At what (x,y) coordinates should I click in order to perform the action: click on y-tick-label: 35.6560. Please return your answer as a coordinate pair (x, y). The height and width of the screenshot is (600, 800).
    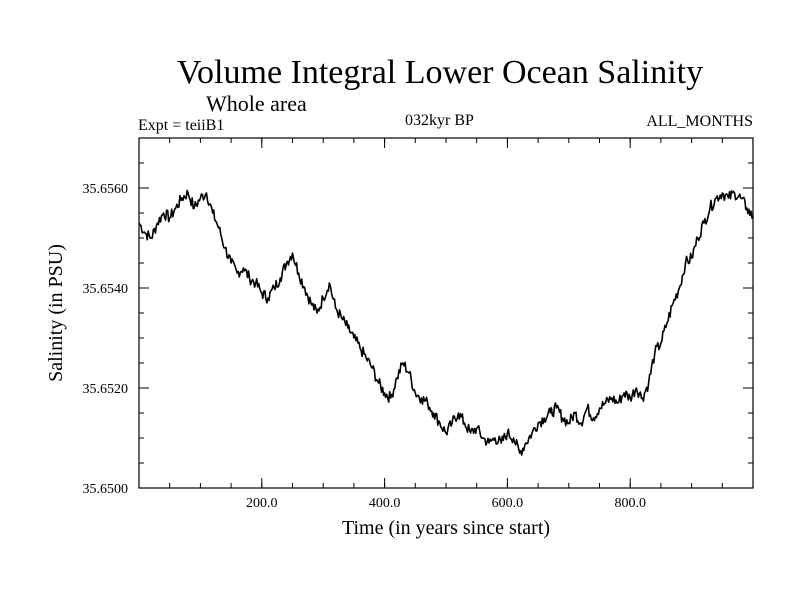
    Looking at the image, I should click on (106, 189).